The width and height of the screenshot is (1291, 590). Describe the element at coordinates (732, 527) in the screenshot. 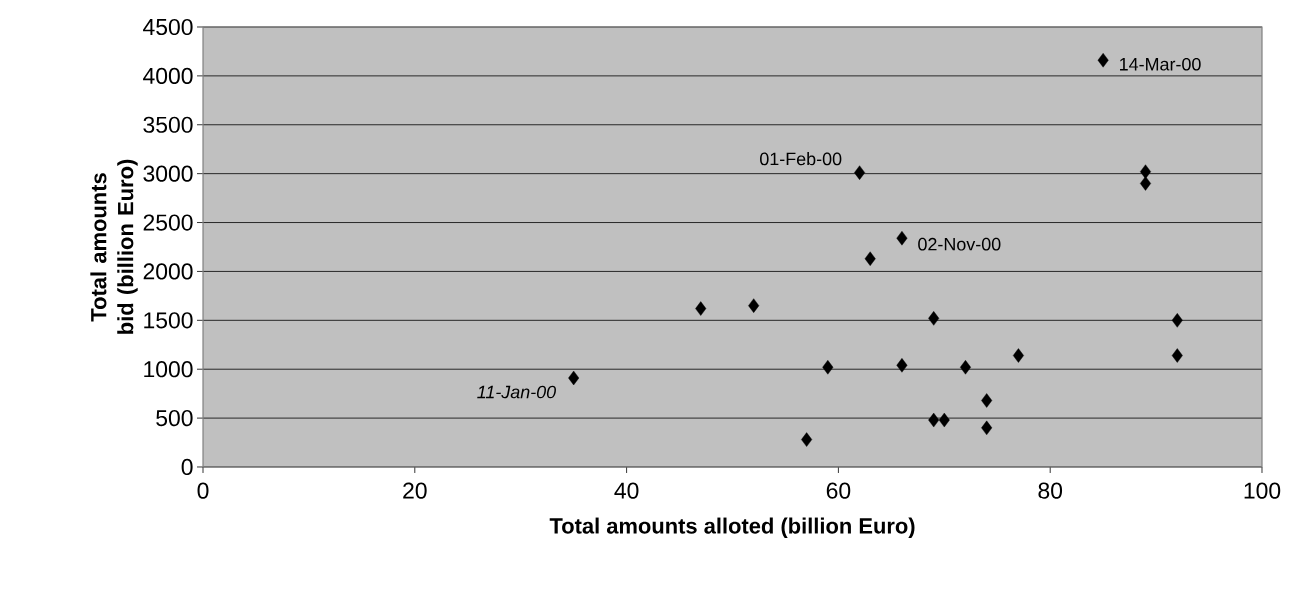

I see `x-axis-title: Total amounts alloted (billion Euro)` at that location.